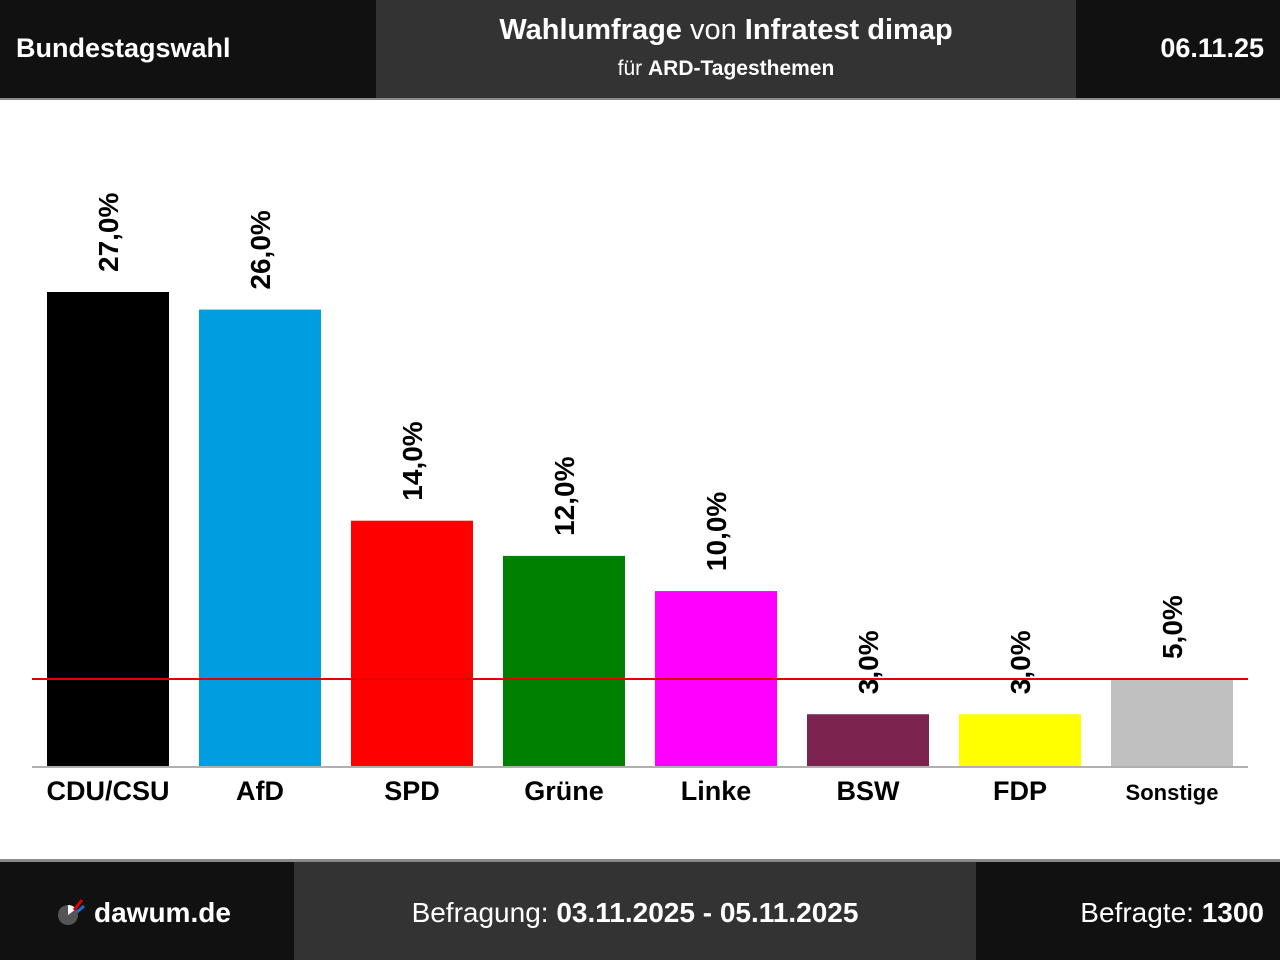 This screenshot has height=960, width=1280. Describe the element at coordinates (713, 30) in the screenshot. I see `poll-title-connector: von` at that location.